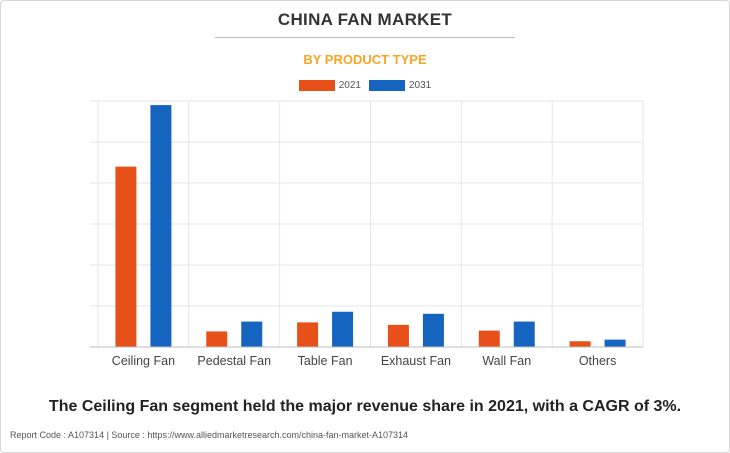 The image size is (730, 453). I want to click on x-tick-label: Table Fan, so click(325, 361).